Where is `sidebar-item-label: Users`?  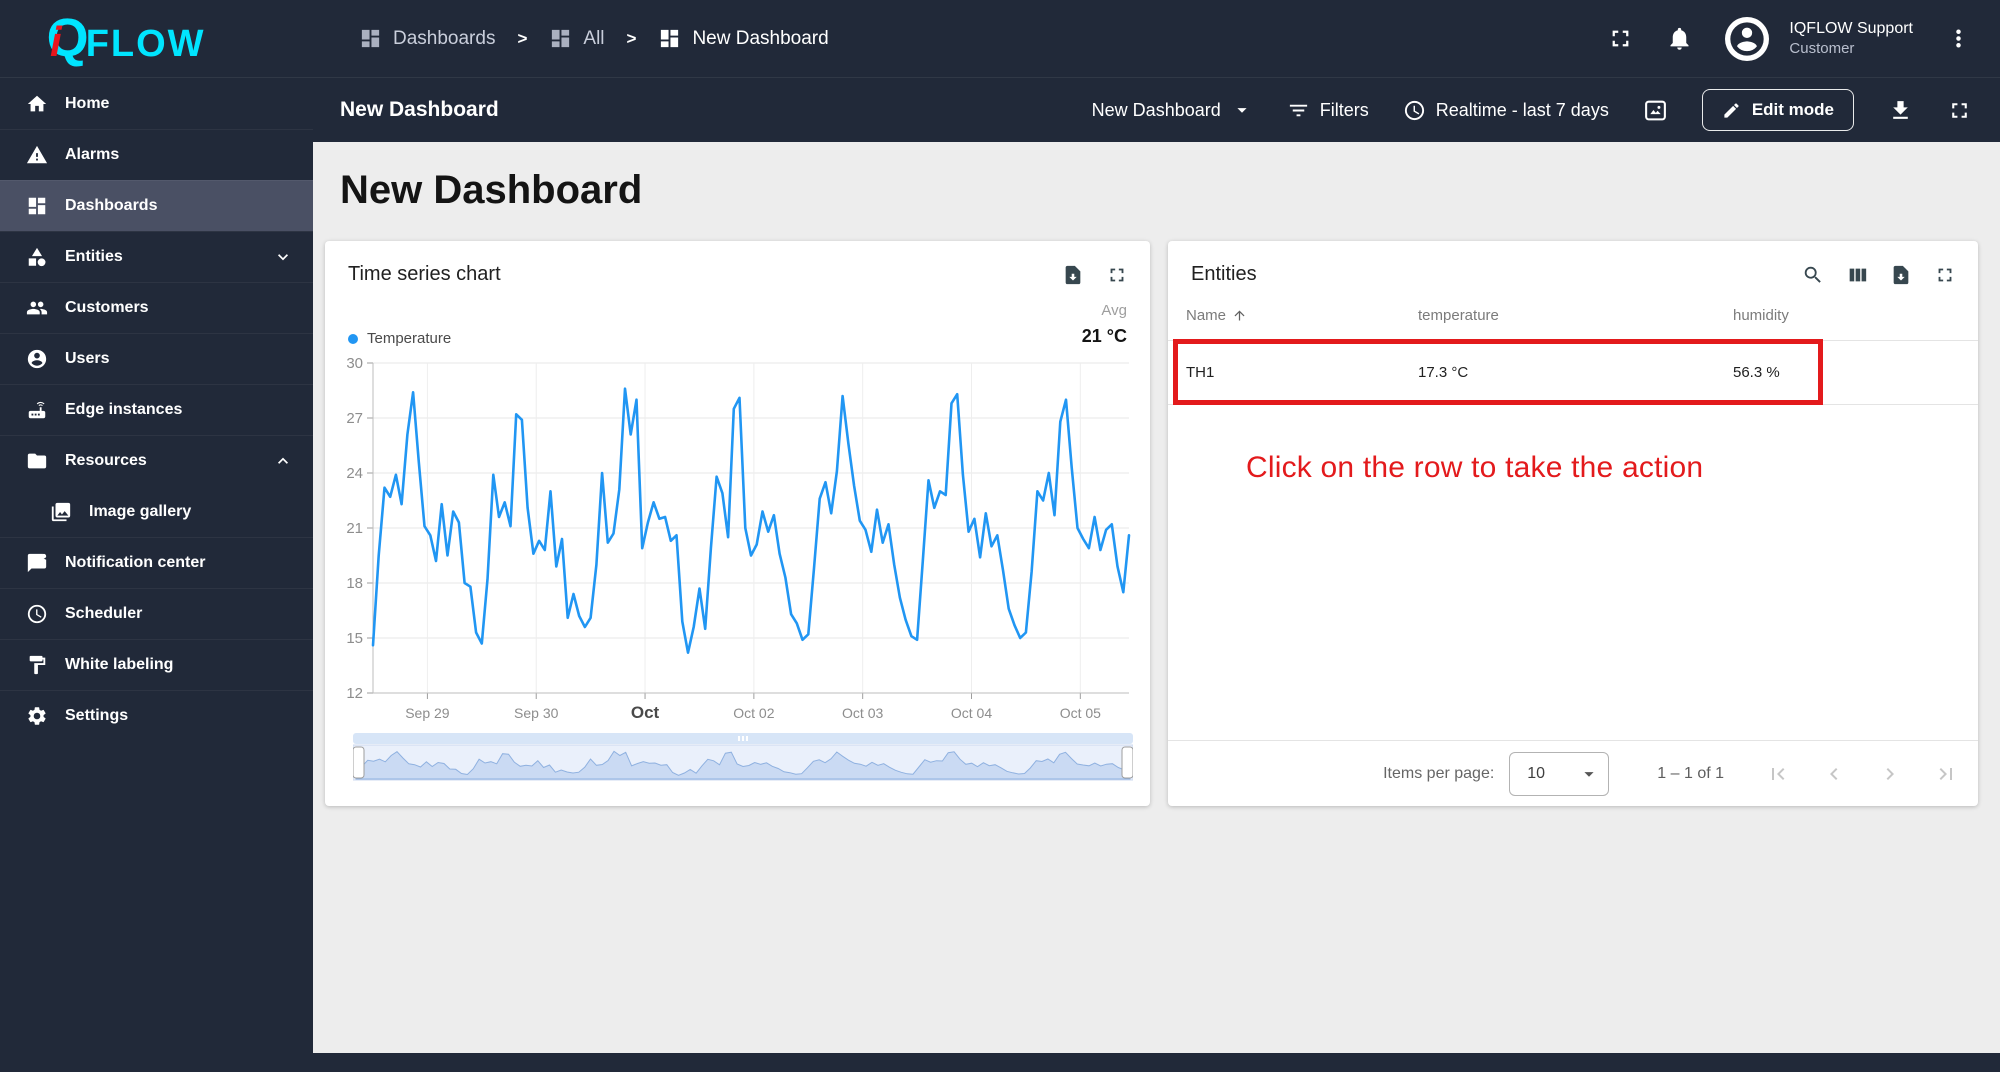
sidebar-item-label: Users is located at coordinates (87, 358).